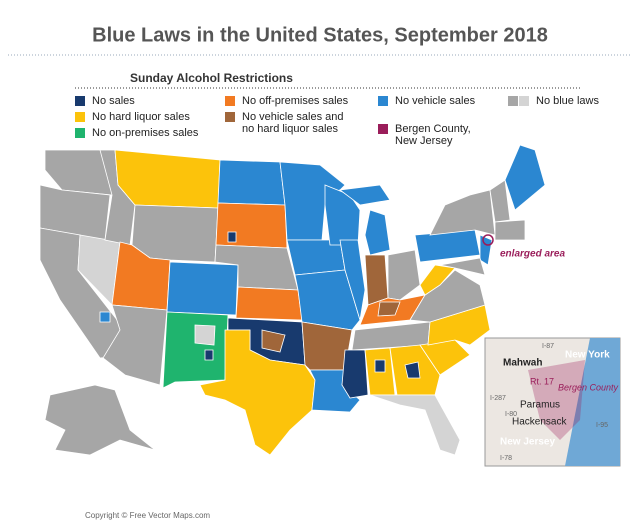 Image resolution: width=640 pixels, height=528 pixels. Describe the element at coordinates (506, 458) in the screenshot. I see `inset-label: I-78` at that location.